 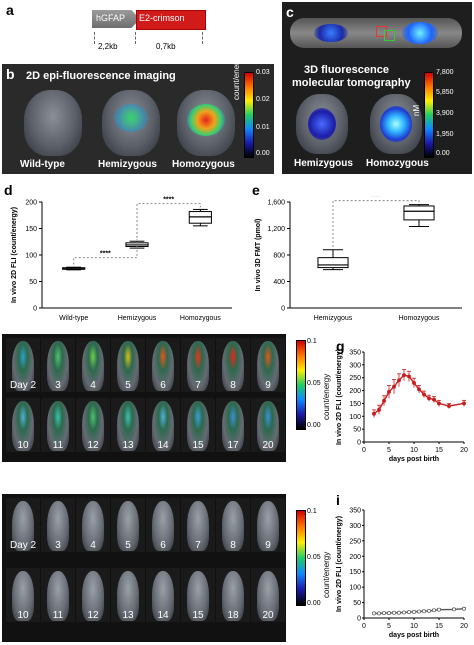 I want to click on x-axis-title: days post birth, so click(x=414, y=459).